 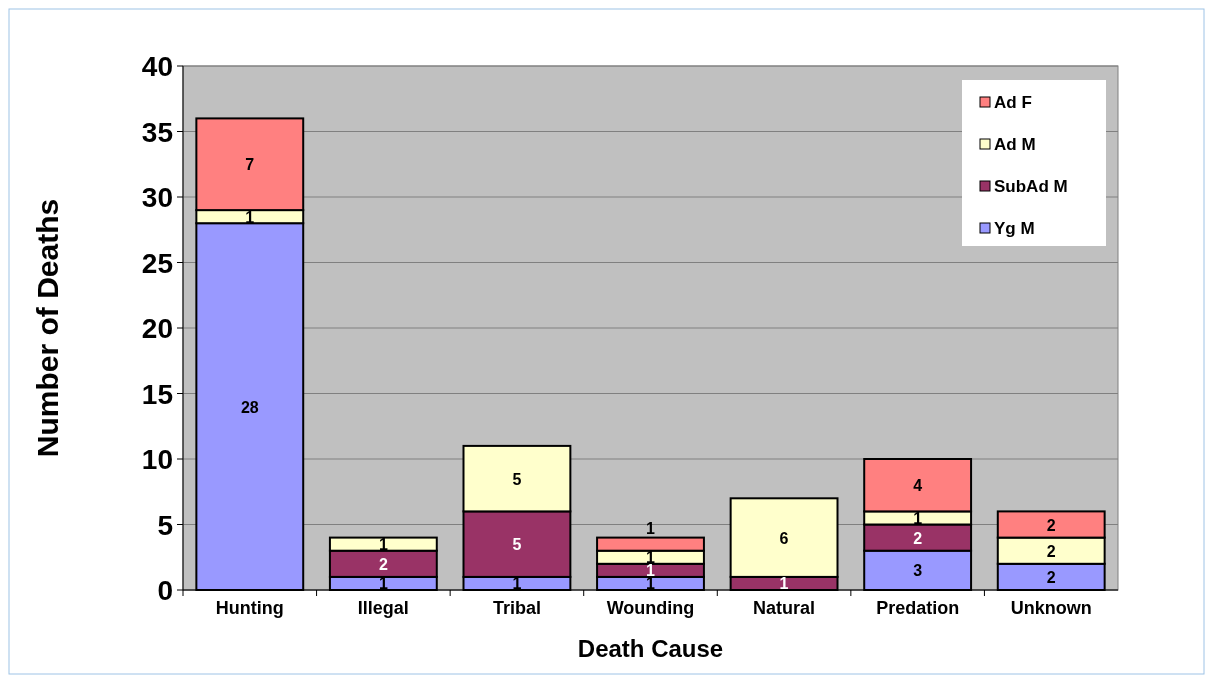 What do you see at coordinates (784, 538) in the screenshot?
I see `data-label: 6` at bounding box center [784, 538].